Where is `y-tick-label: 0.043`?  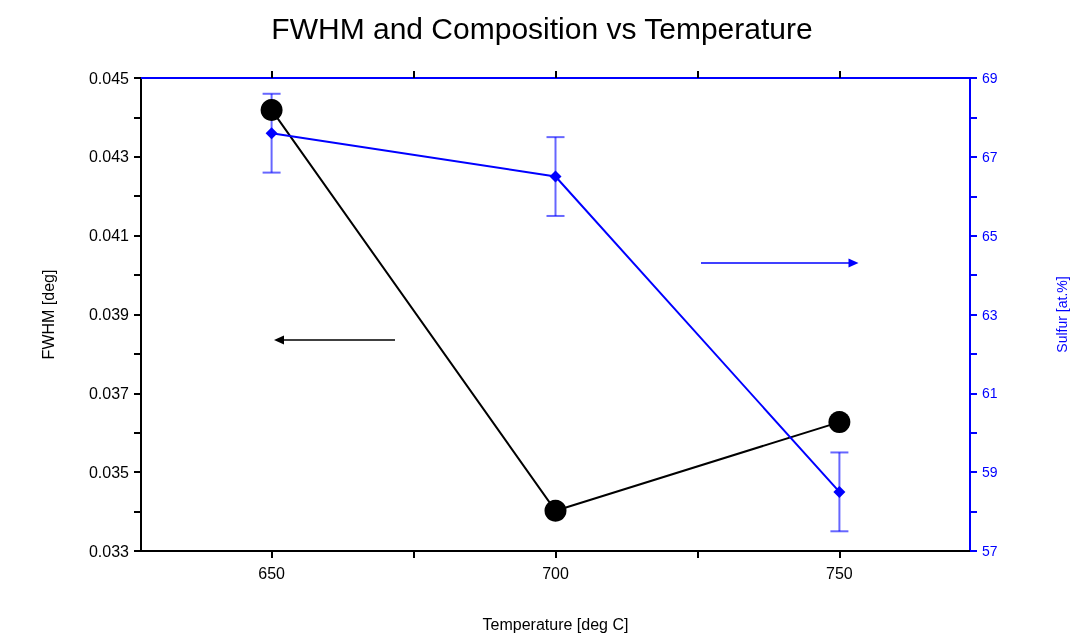 y-tick-label: 0.043 is located at coordinates (109, 157).